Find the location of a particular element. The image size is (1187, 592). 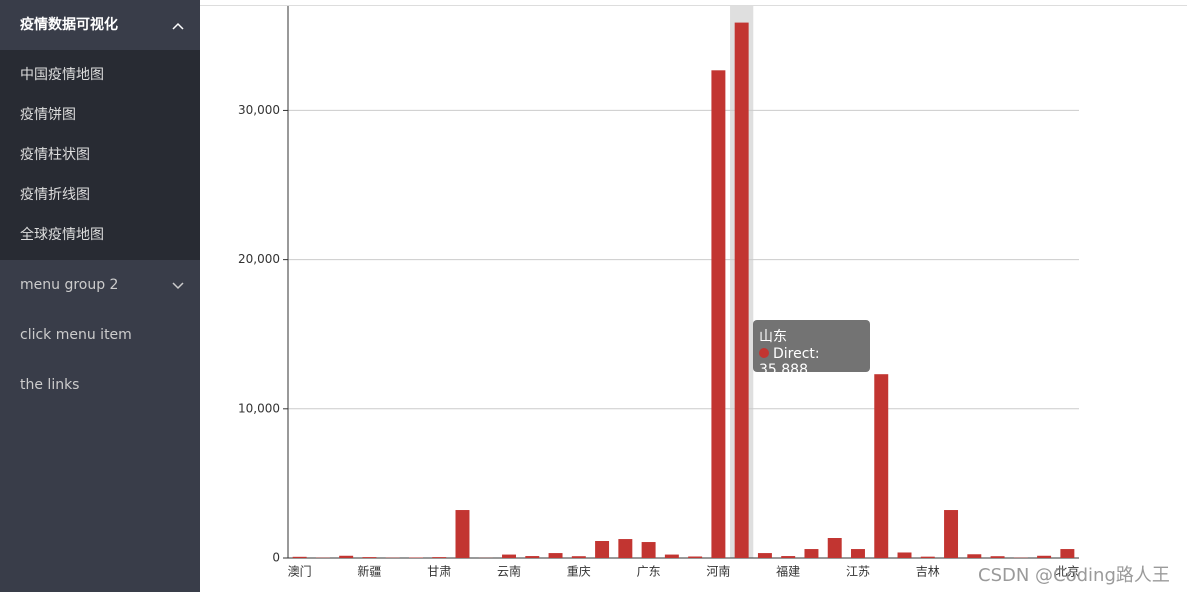

chevron-up is located at coordinates (178, 26).